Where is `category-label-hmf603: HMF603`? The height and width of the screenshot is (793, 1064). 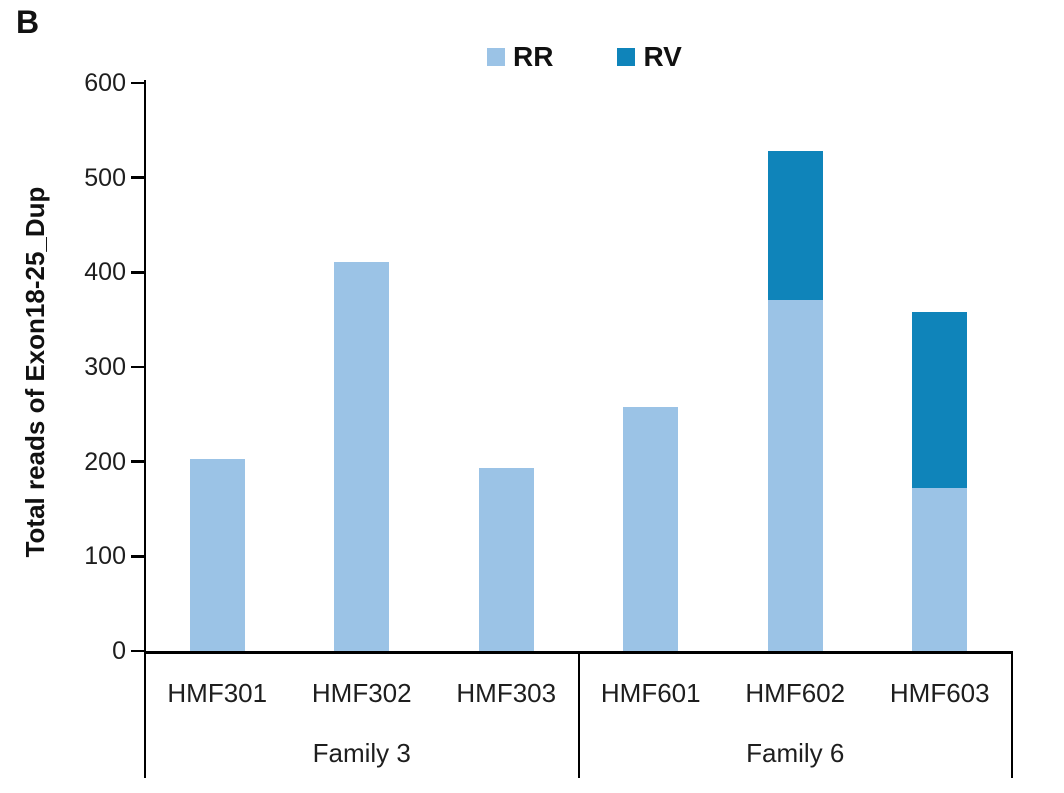 category-label-hmf603: HMF603 is located at coordinates (939, 693).